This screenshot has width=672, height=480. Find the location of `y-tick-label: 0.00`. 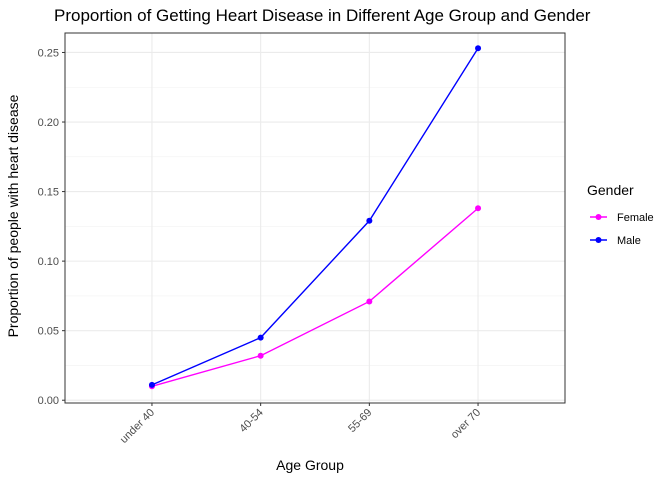

y-tick-label: 0.00 is located at coordinates (48, 401).